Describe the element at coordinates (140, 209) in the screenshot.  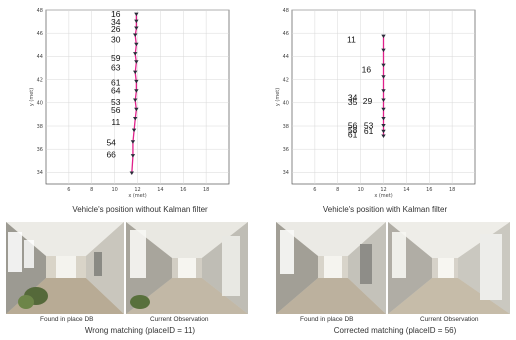
I see `caption-without-kalman: Vehicle's position without Kalman filter` at that location.